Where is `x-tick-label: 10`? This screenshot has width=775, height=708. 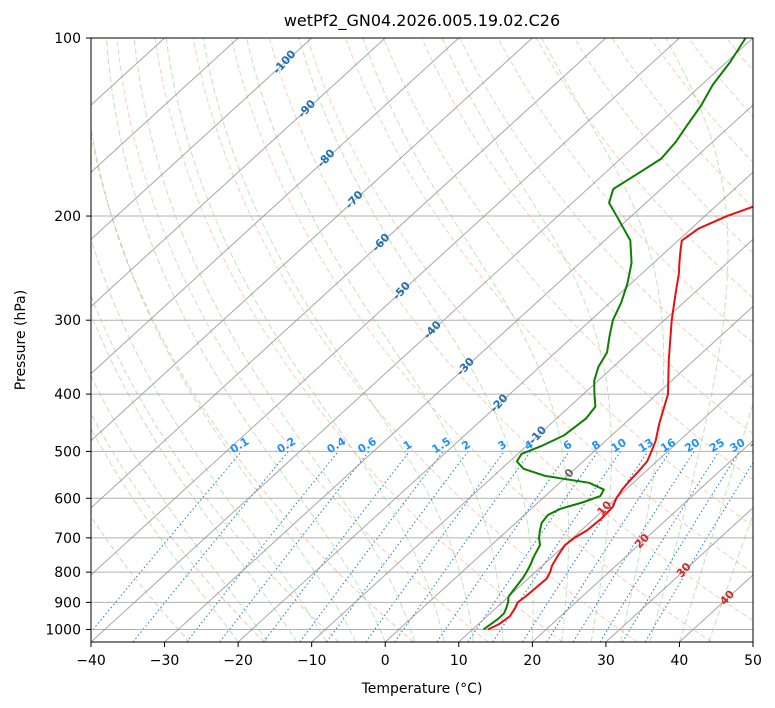 x-tick-label: 10 is located at coordinates (459, 661).